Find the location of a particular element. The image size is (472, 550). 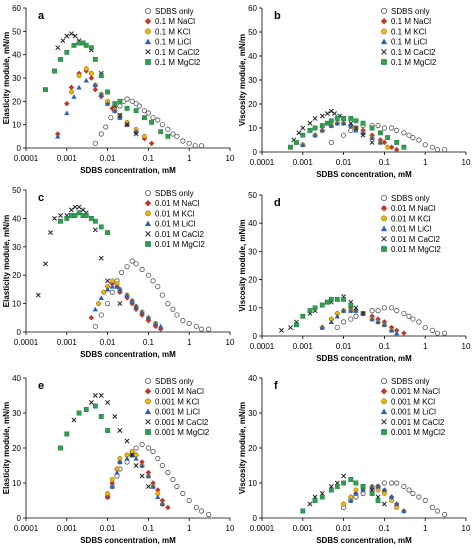

legend-label: 0.001 M MgCl2 is located at coordinates (182, 432).